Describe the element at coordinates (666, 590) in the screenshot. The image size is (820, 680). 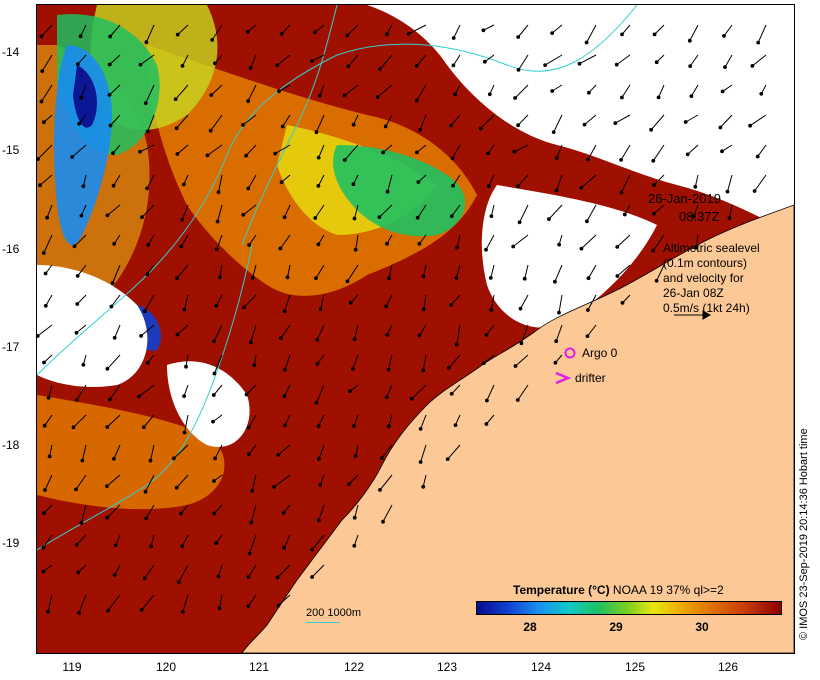
I see `colorbar-title-rest: NOAA 19 37% ql>=2` at that location.